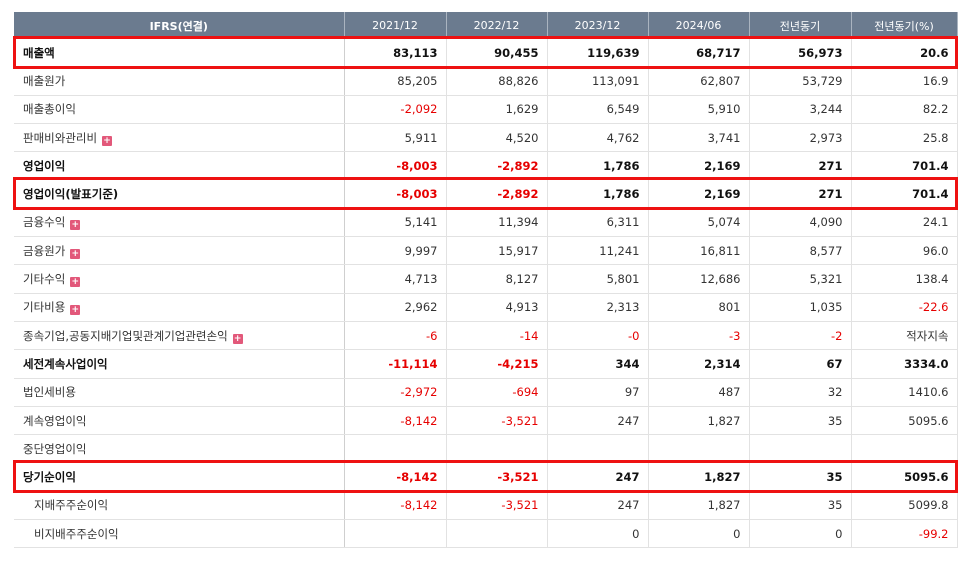 This screenshot has height=567, width=966. Describe the element at coordinates (800, 166) in the screenshot. I see `value-cell: 271` at that location.